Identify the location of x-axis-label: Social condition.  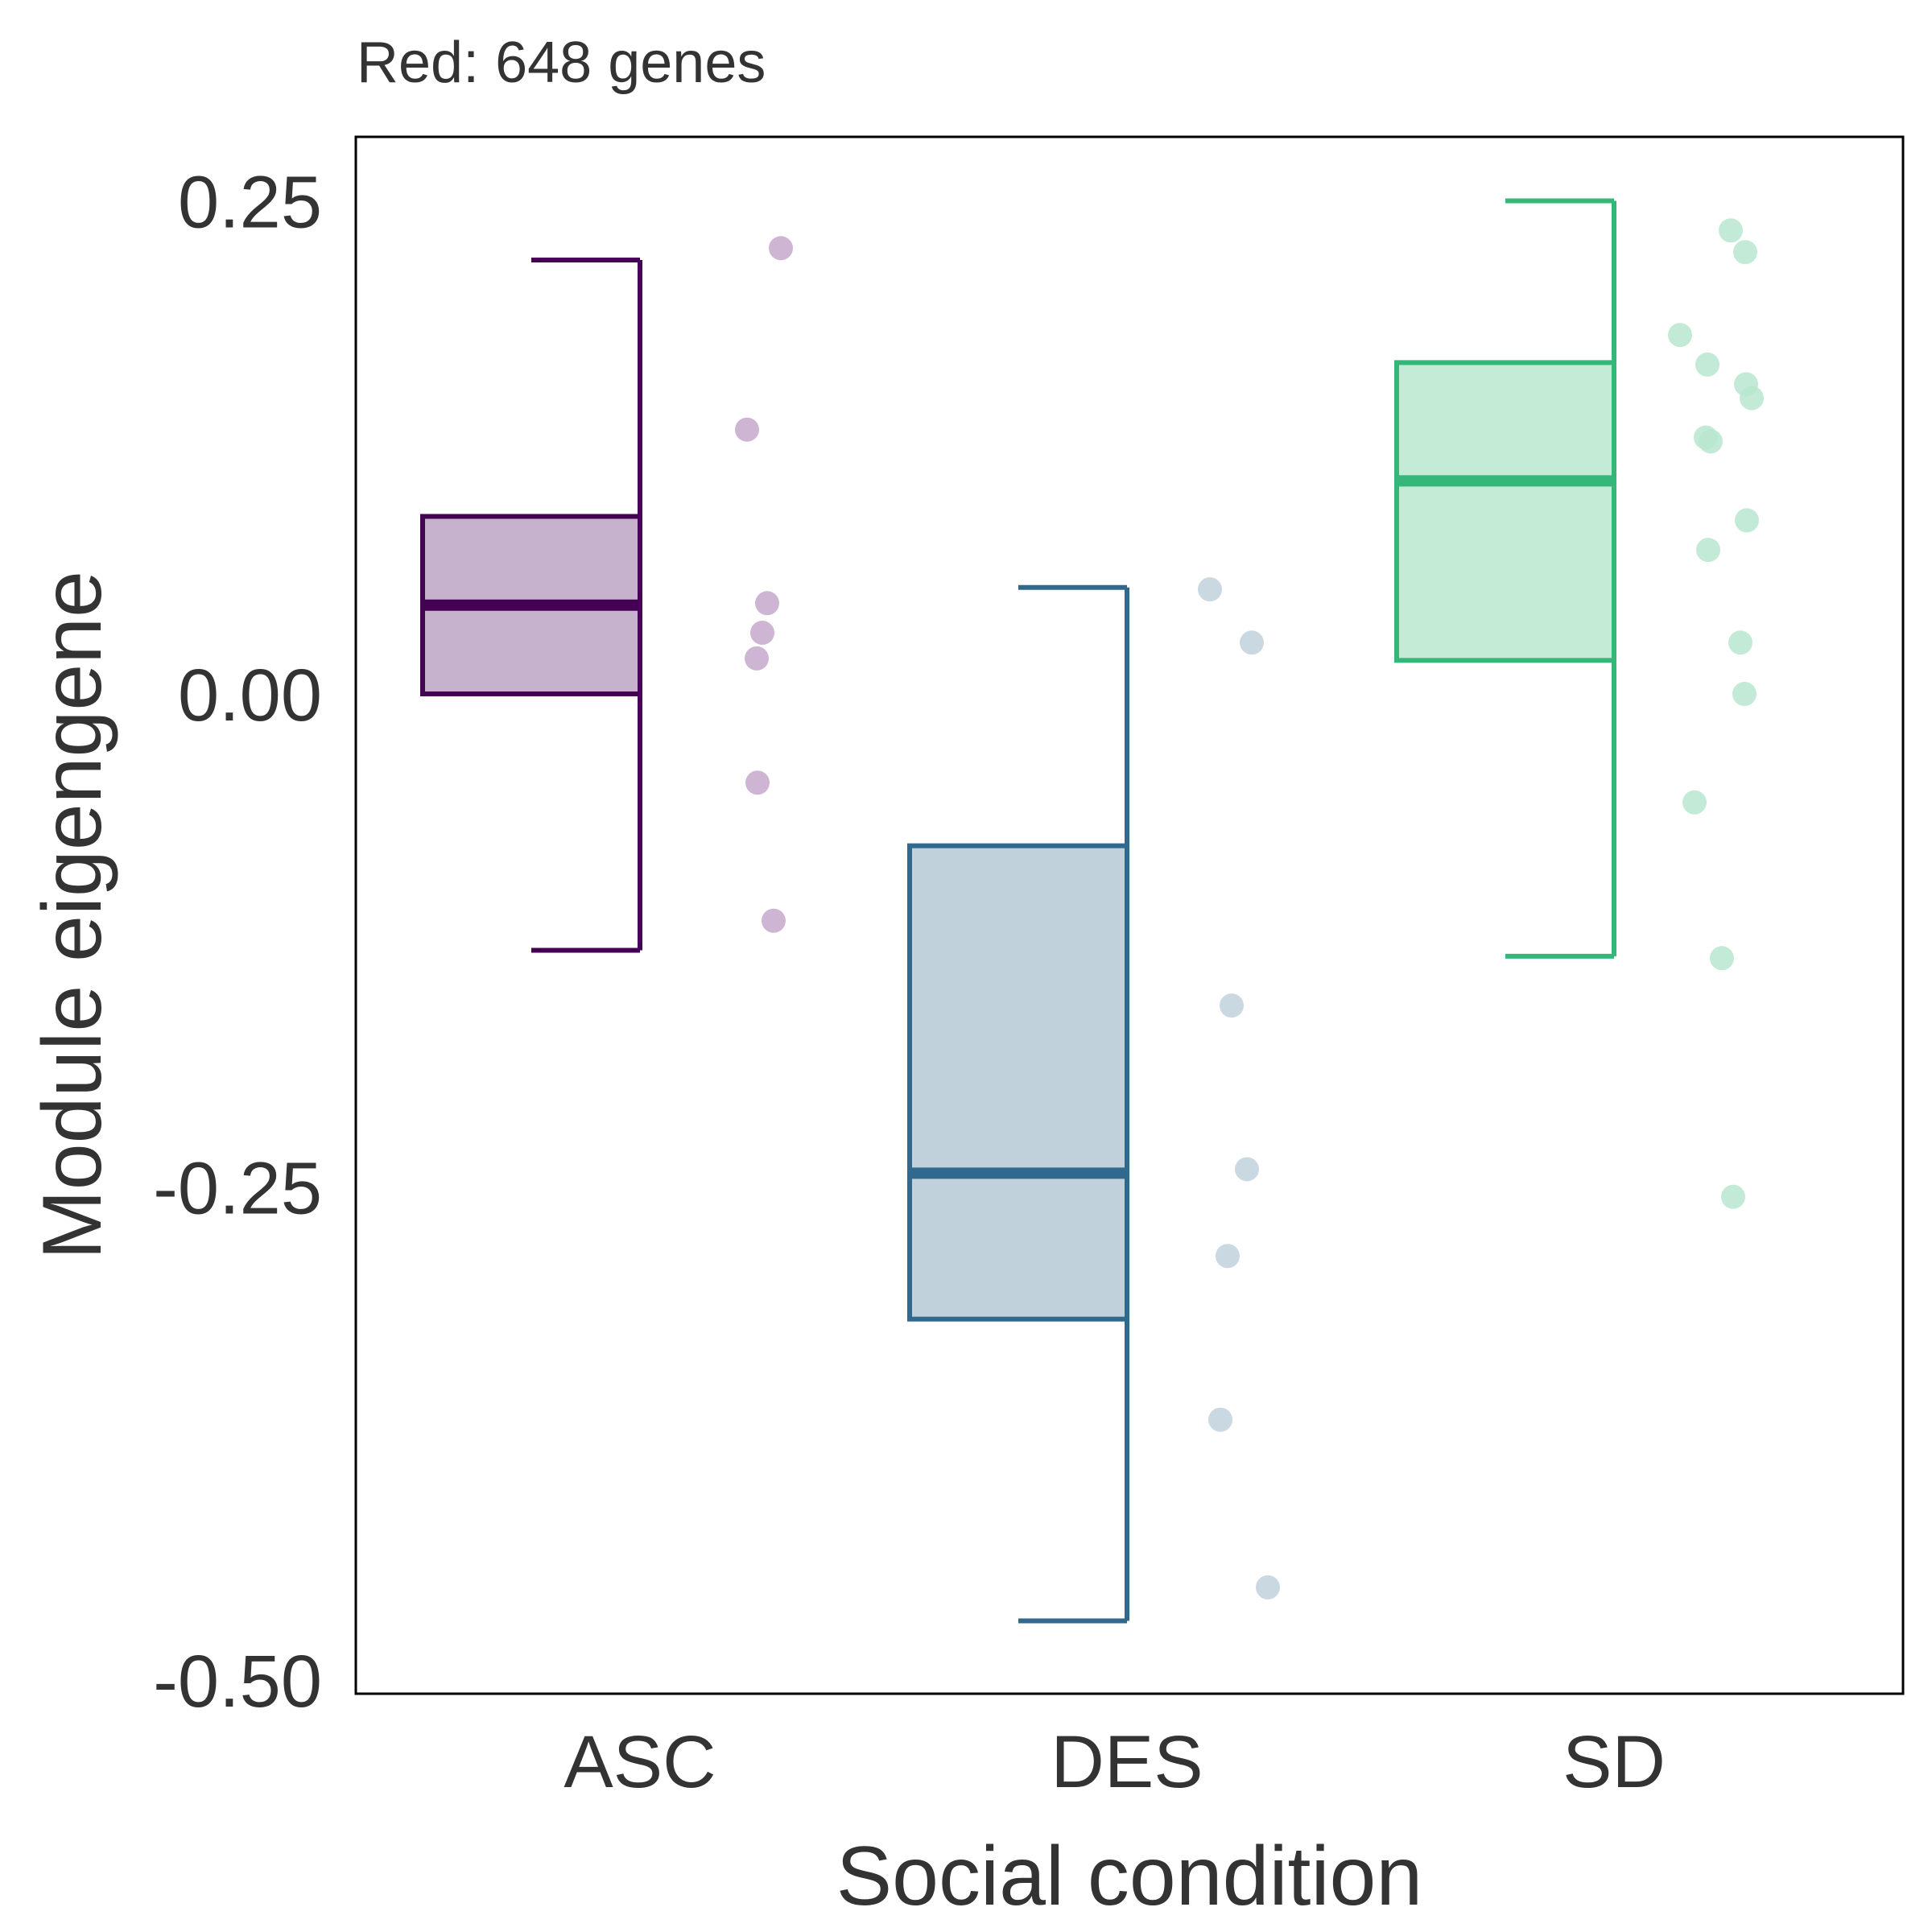
(1129, 1876).